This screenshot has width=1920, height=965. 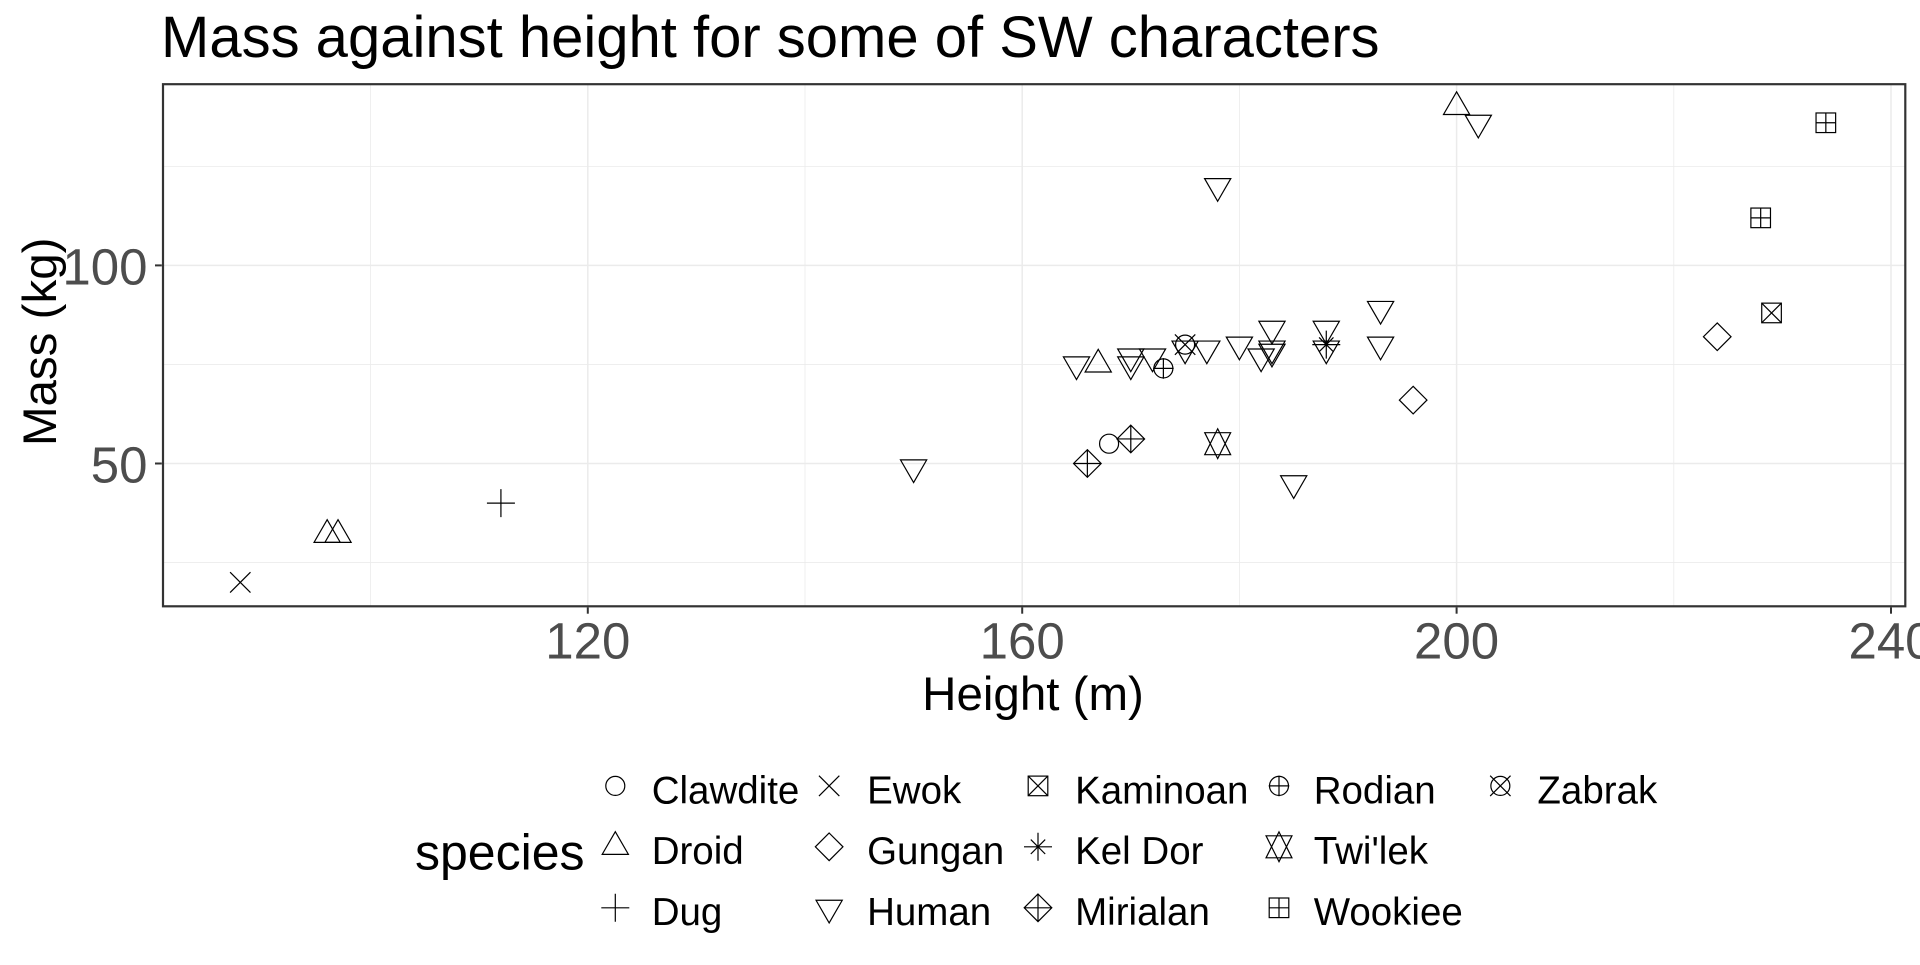 I want to click on svg-text: 100, so click(x=104, y=267).